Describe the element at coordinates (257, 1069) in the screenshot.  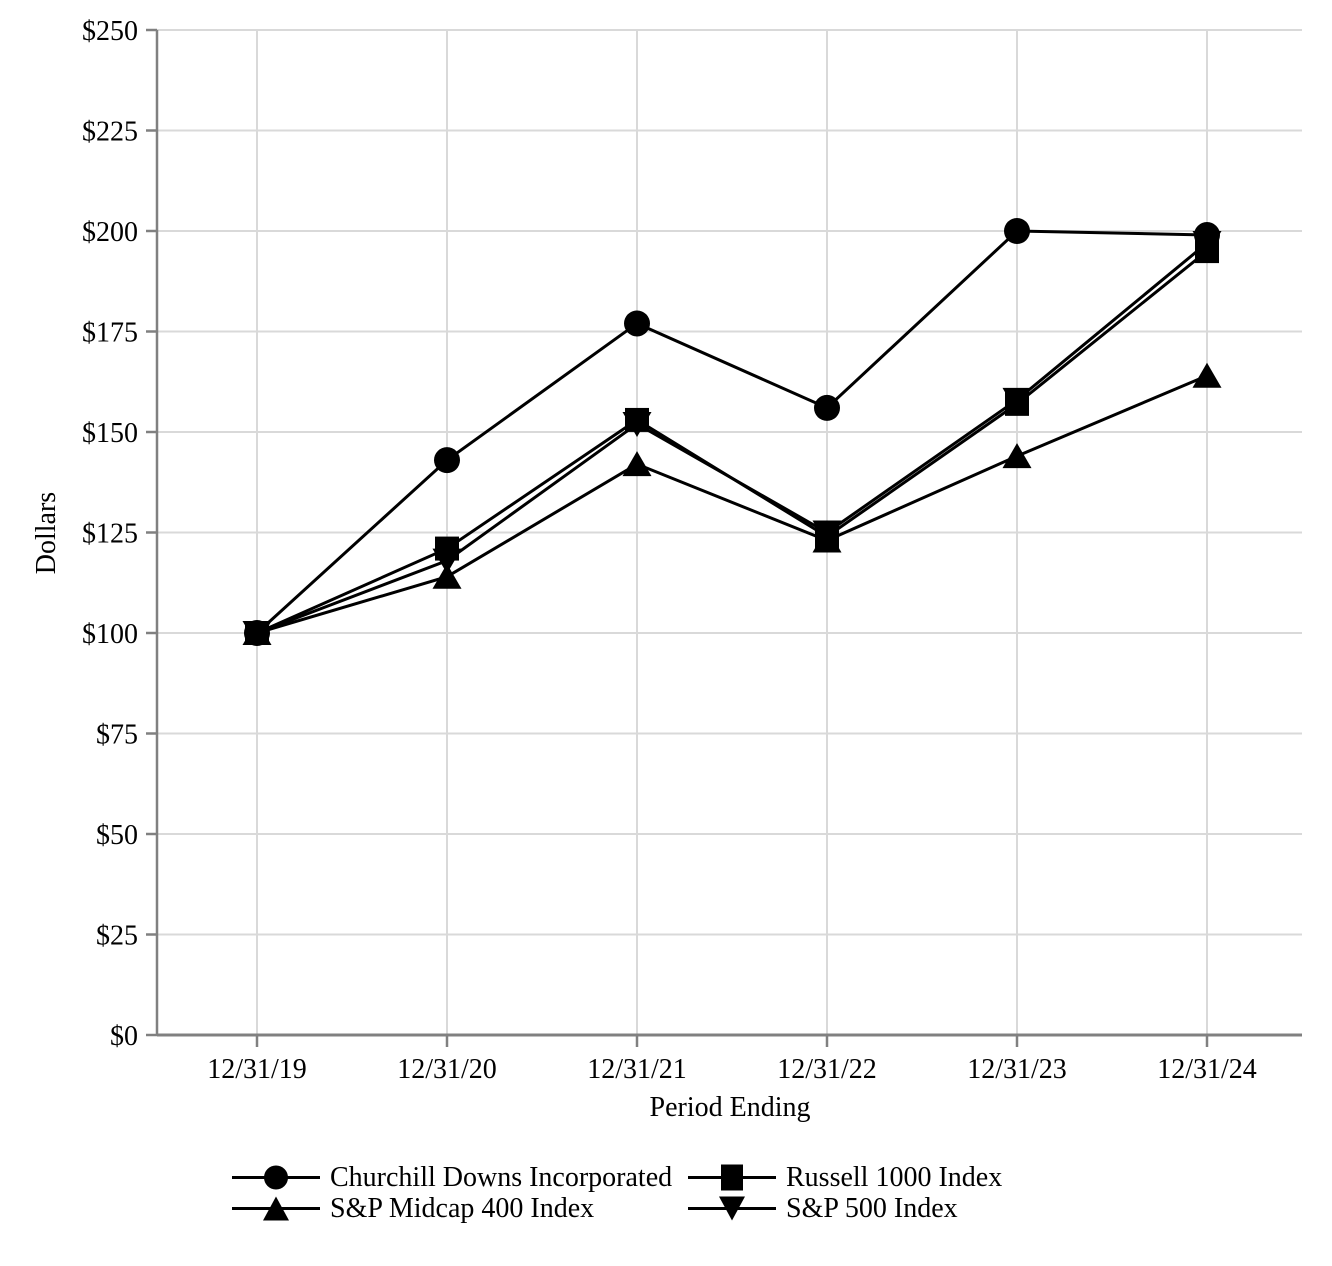
I see `x-tick-label: 12/31/19` at that location.